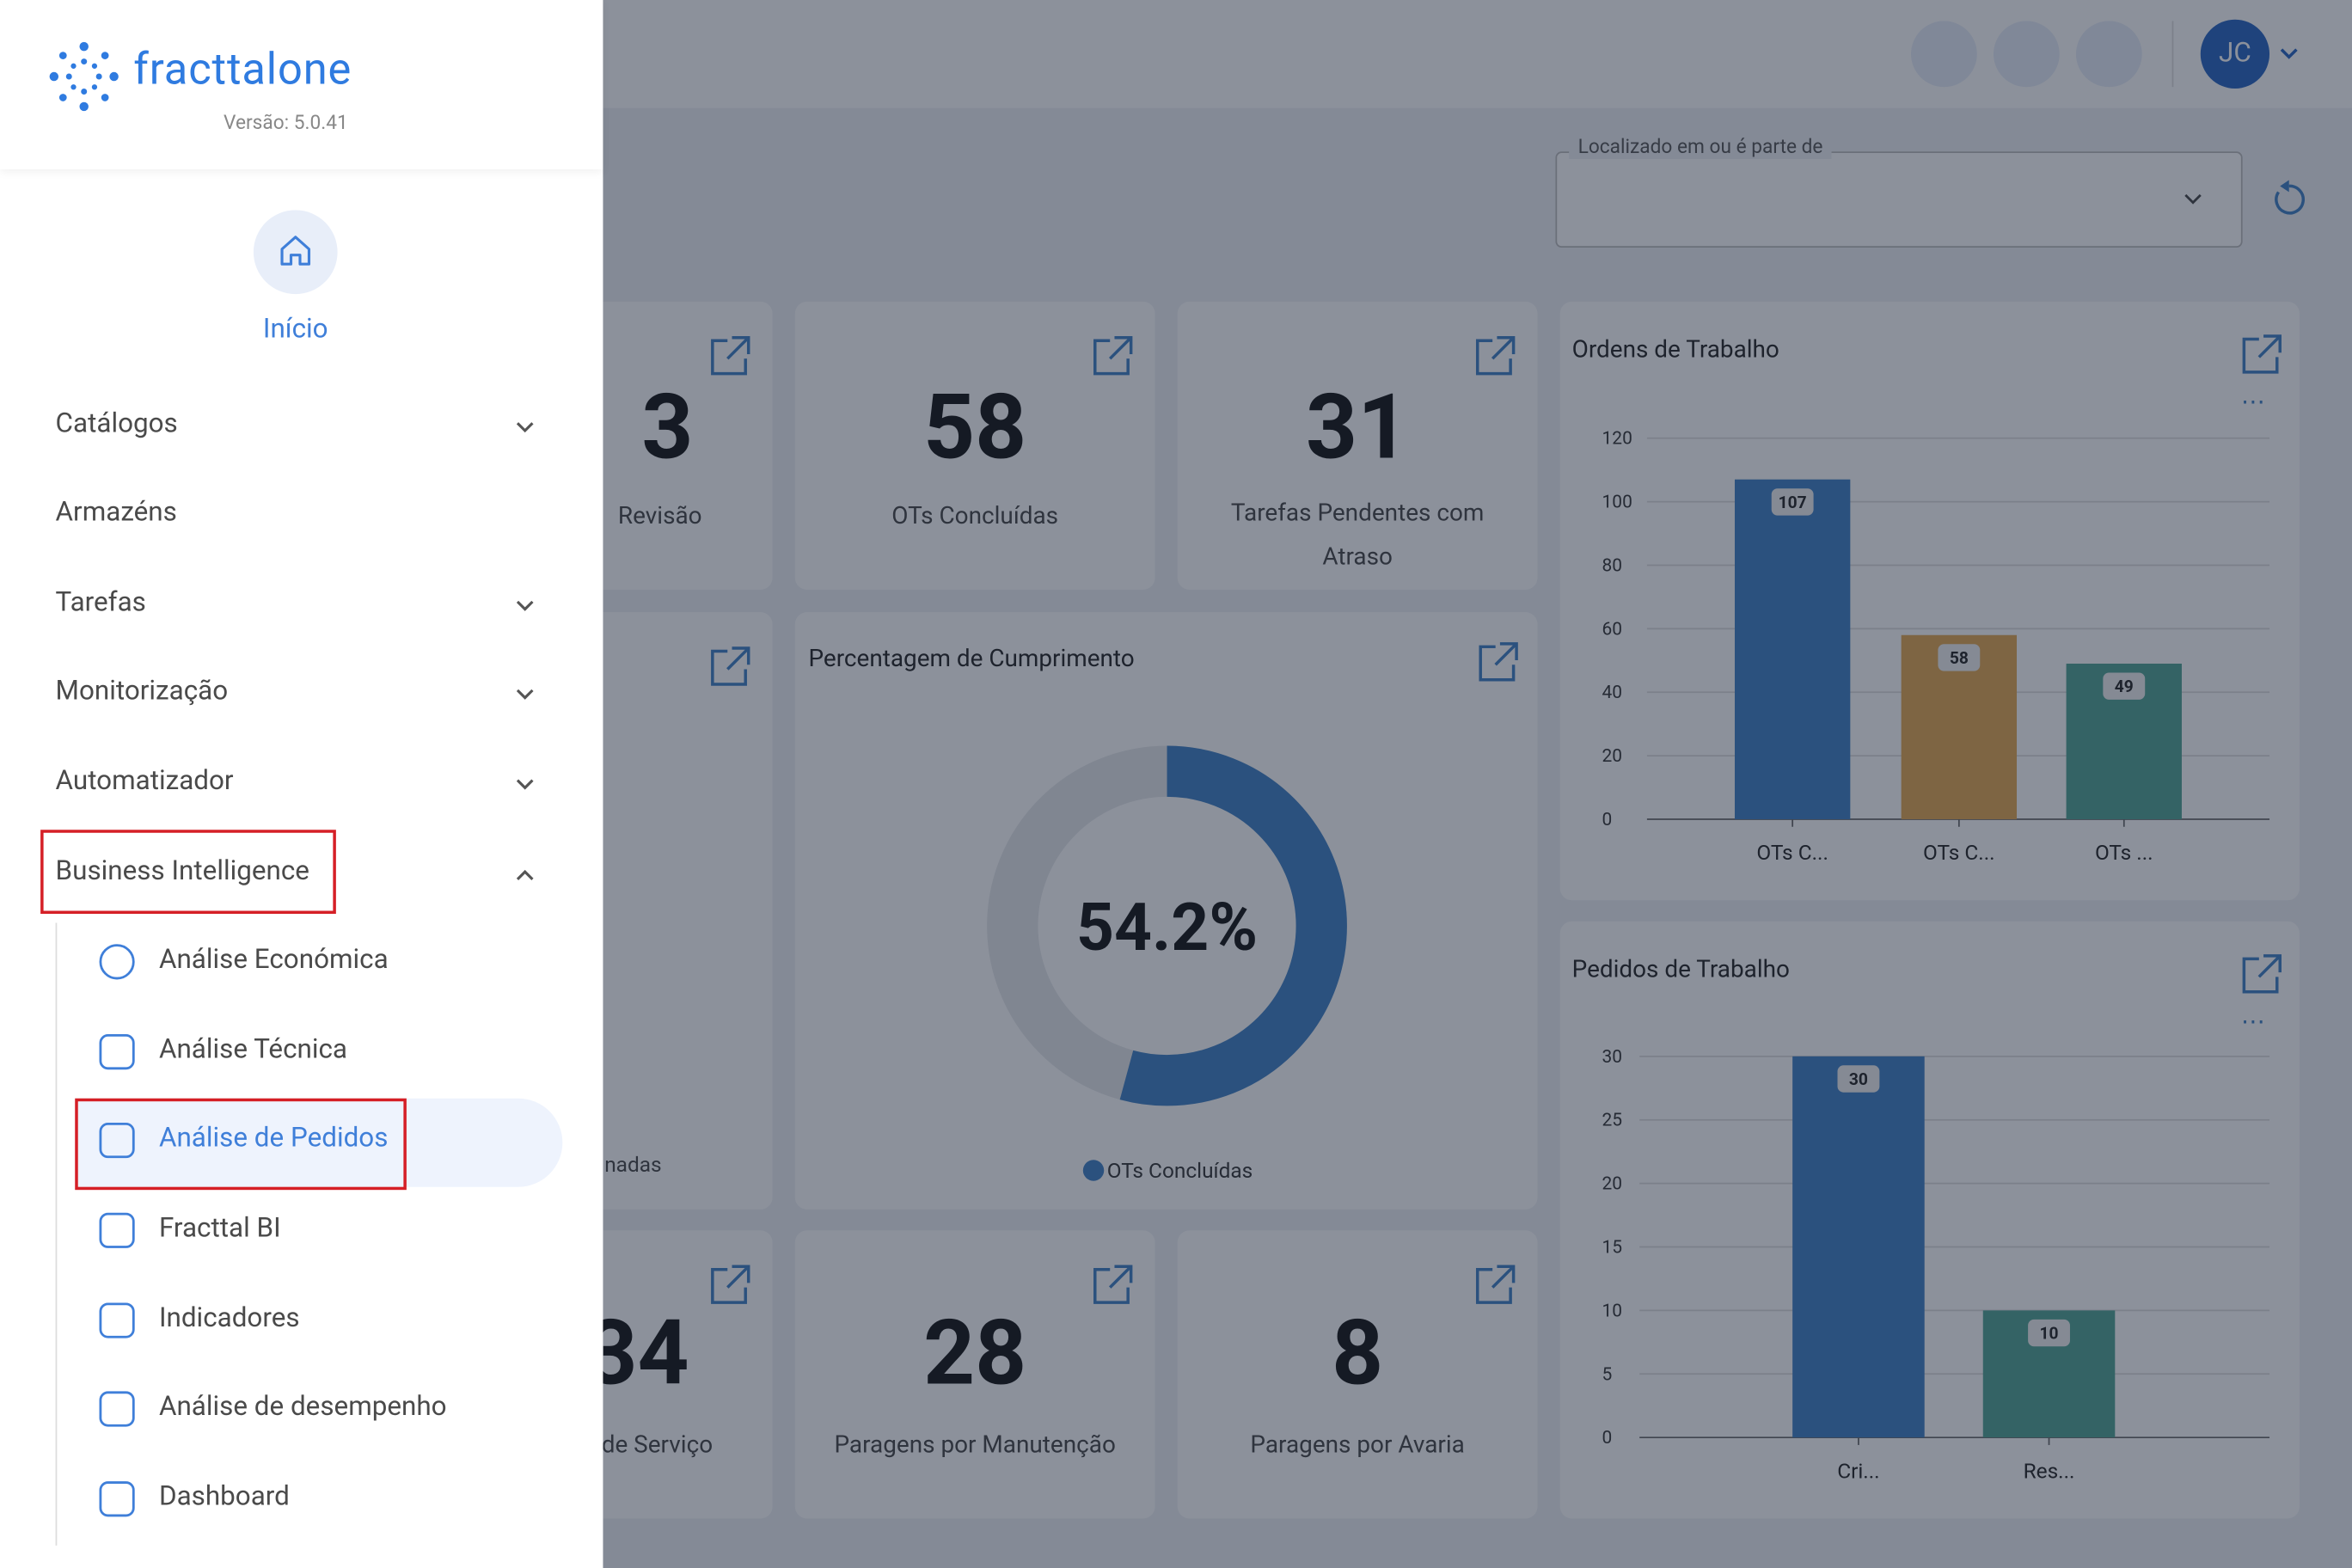 Image resolution: width=2352 pixels, height=1568 pixels. What do you see at coordinates (116, 512) in the screenshot?
I see `menu-item: Armazéns` at bounding box center [116, 512].